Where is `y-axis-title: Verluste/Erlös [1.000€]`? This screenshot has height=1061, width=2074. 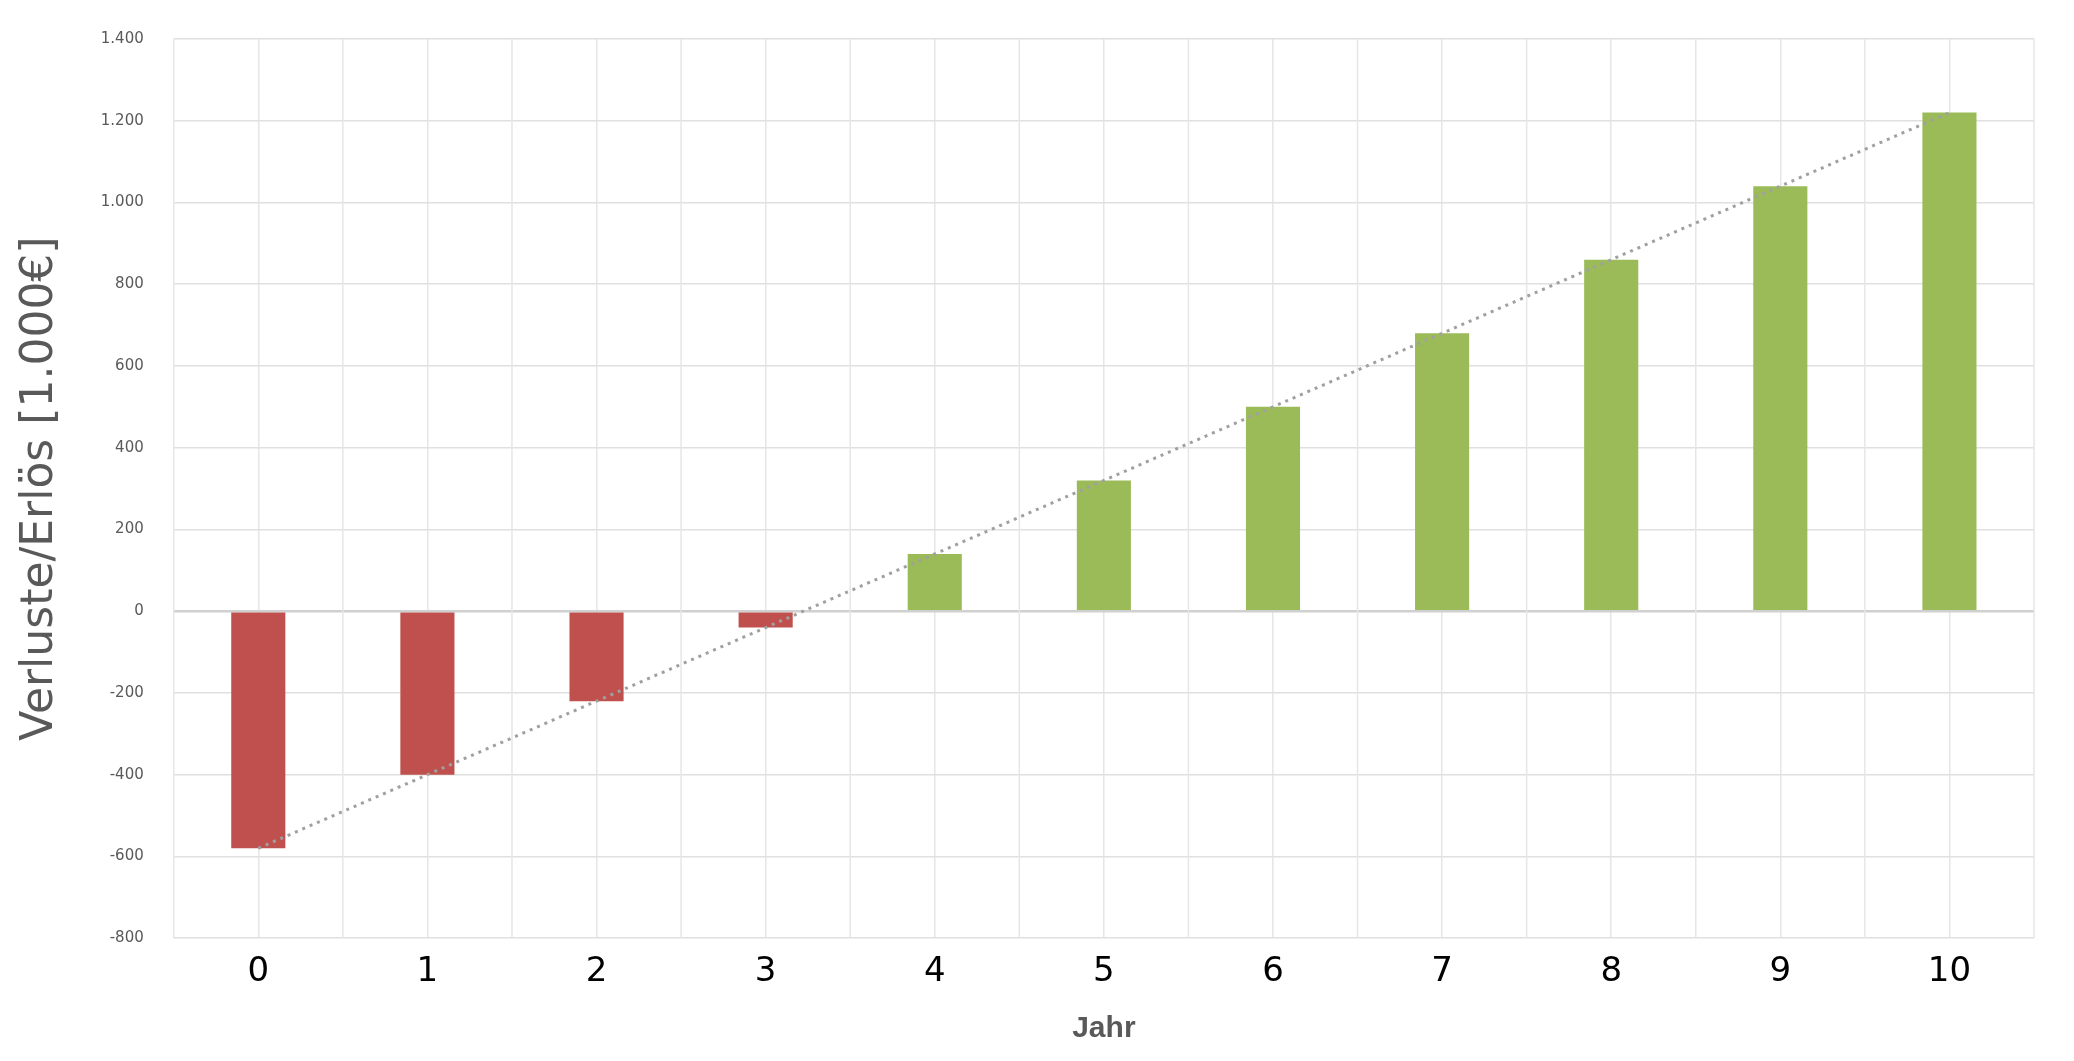 y-axis-title: Verluste/Erlös [1.000€] is located at coordinates (36, 488).